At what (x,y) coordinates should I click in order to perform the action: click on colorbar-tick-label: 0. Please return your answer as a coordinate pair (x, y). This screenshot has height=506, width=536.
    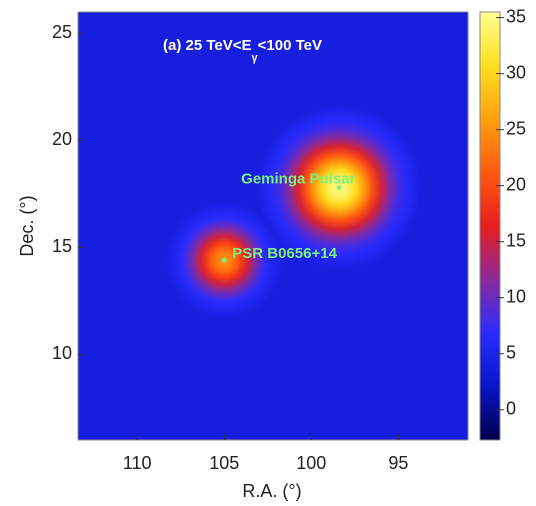
    Looking at the image, I should click on (511, 408).